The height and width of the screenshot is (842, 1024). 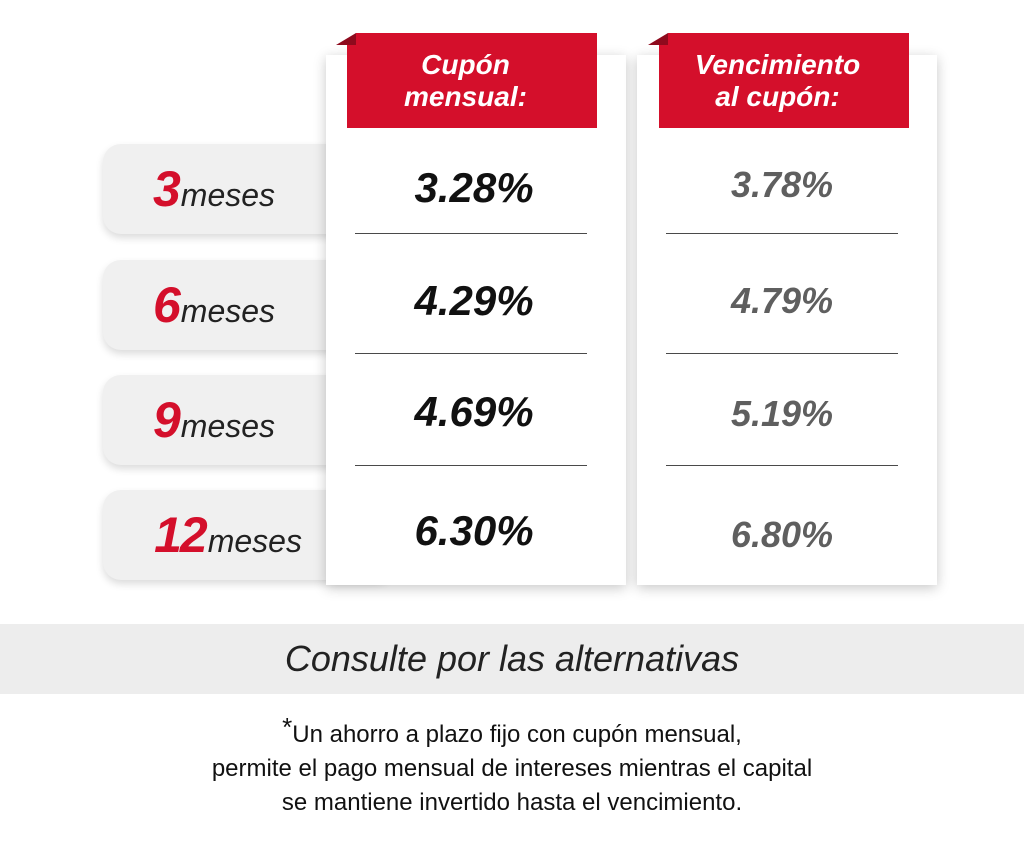 I want to click on term-number: 12, so click(x=181, y=535).